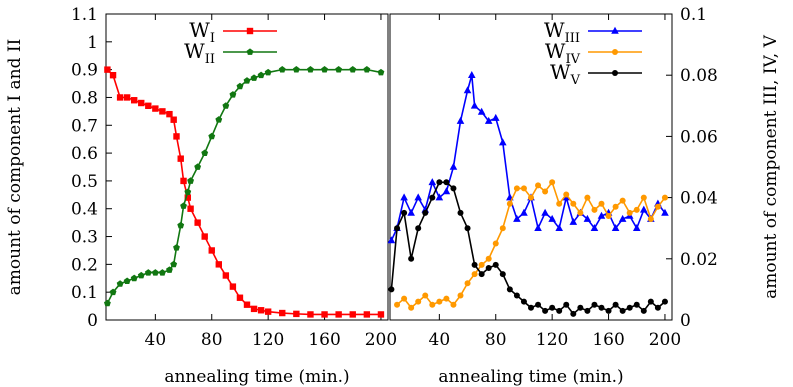 The image size is (793, 387). Describe the element at coordinates (92, 43) in the screenshot. I see `panel1-y-tick-label: 1` at that location.